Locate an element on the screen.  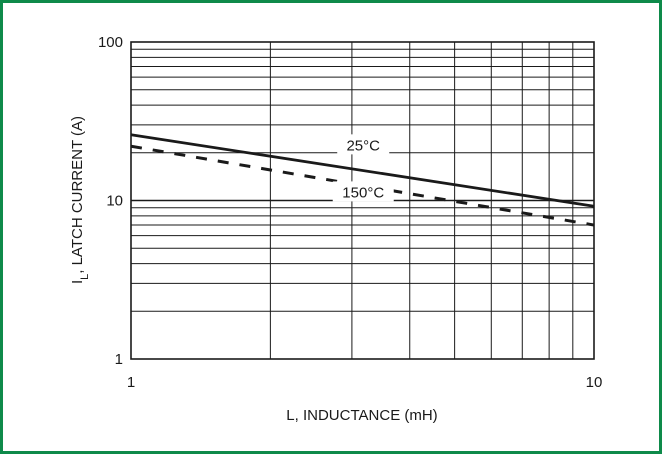
y-axis-title-subscript: L is located at coordinates (85, 277).